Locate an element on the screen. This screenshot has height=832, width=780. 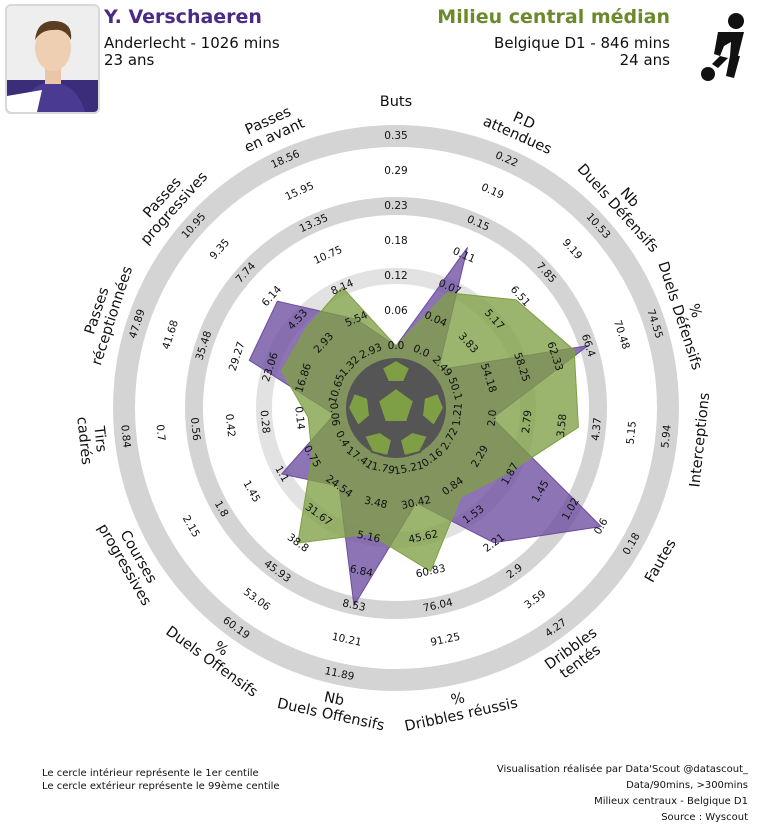
player-photo is located at coordinates (52, 59).